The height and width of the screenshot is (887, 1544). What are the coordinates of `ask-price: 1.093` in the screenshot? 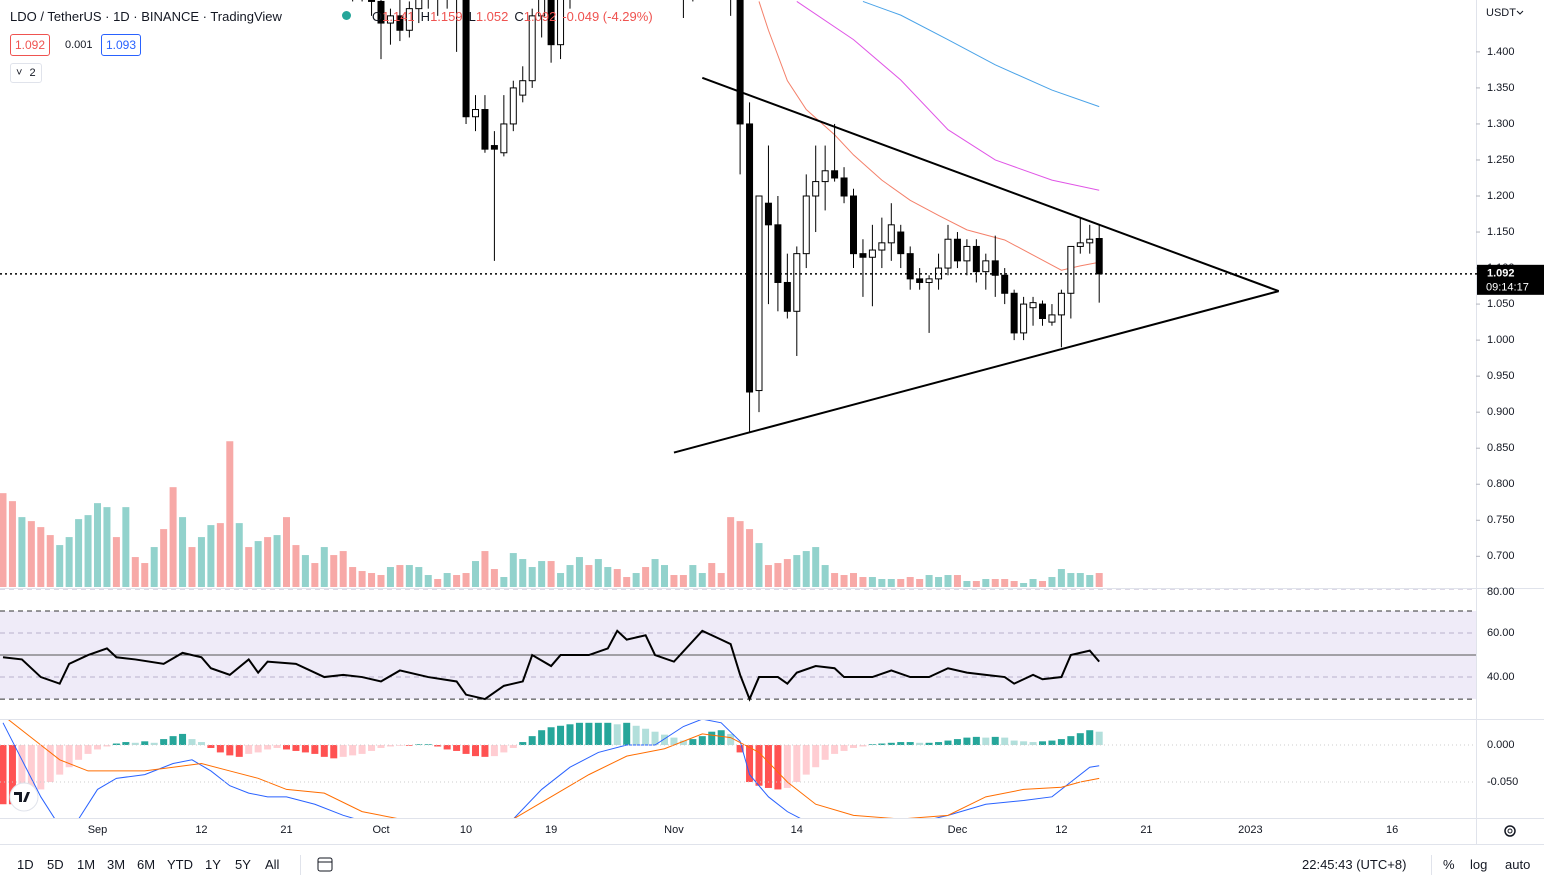 It's located at (121, 45).